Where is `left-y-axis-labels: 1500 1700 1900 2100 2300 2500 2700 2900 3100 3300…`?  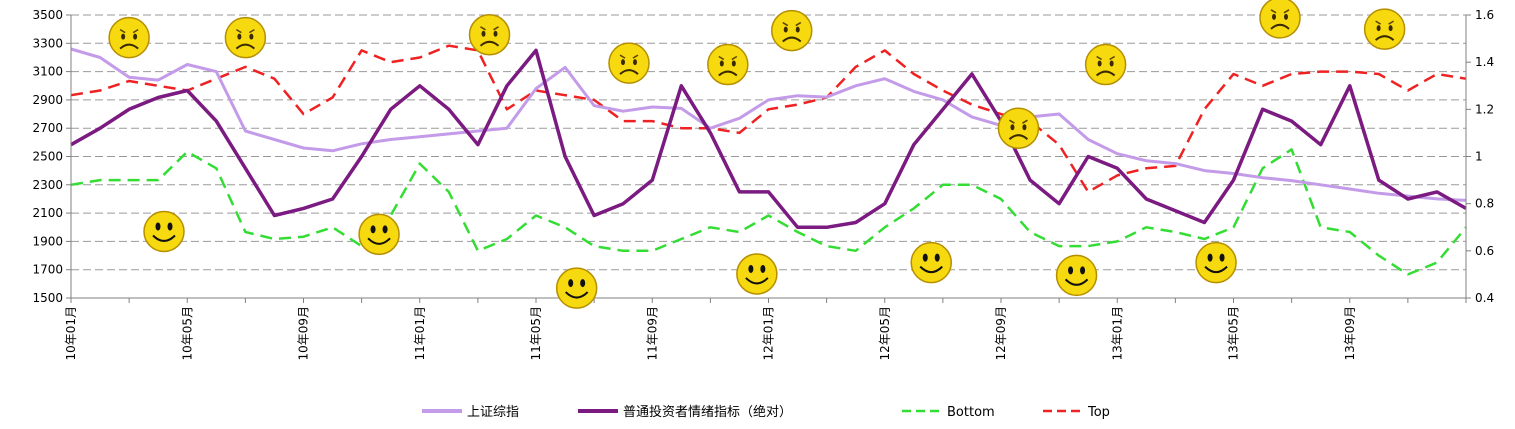 left-y-axis-labels: 1500 1700 1900 2100 2300 2500 2700 2900 3100 3300… is located at coordinates (47, 156).